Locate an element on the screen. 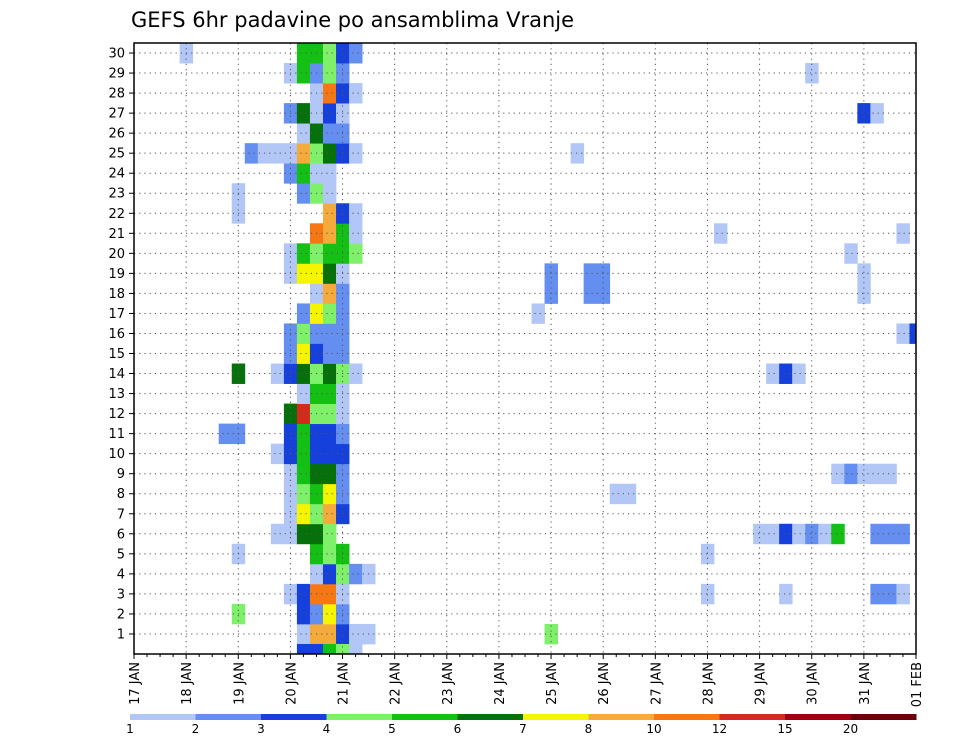 The image size is (960, 742). x-tick-label: 28 JAN is located at coordinates (708, 683).